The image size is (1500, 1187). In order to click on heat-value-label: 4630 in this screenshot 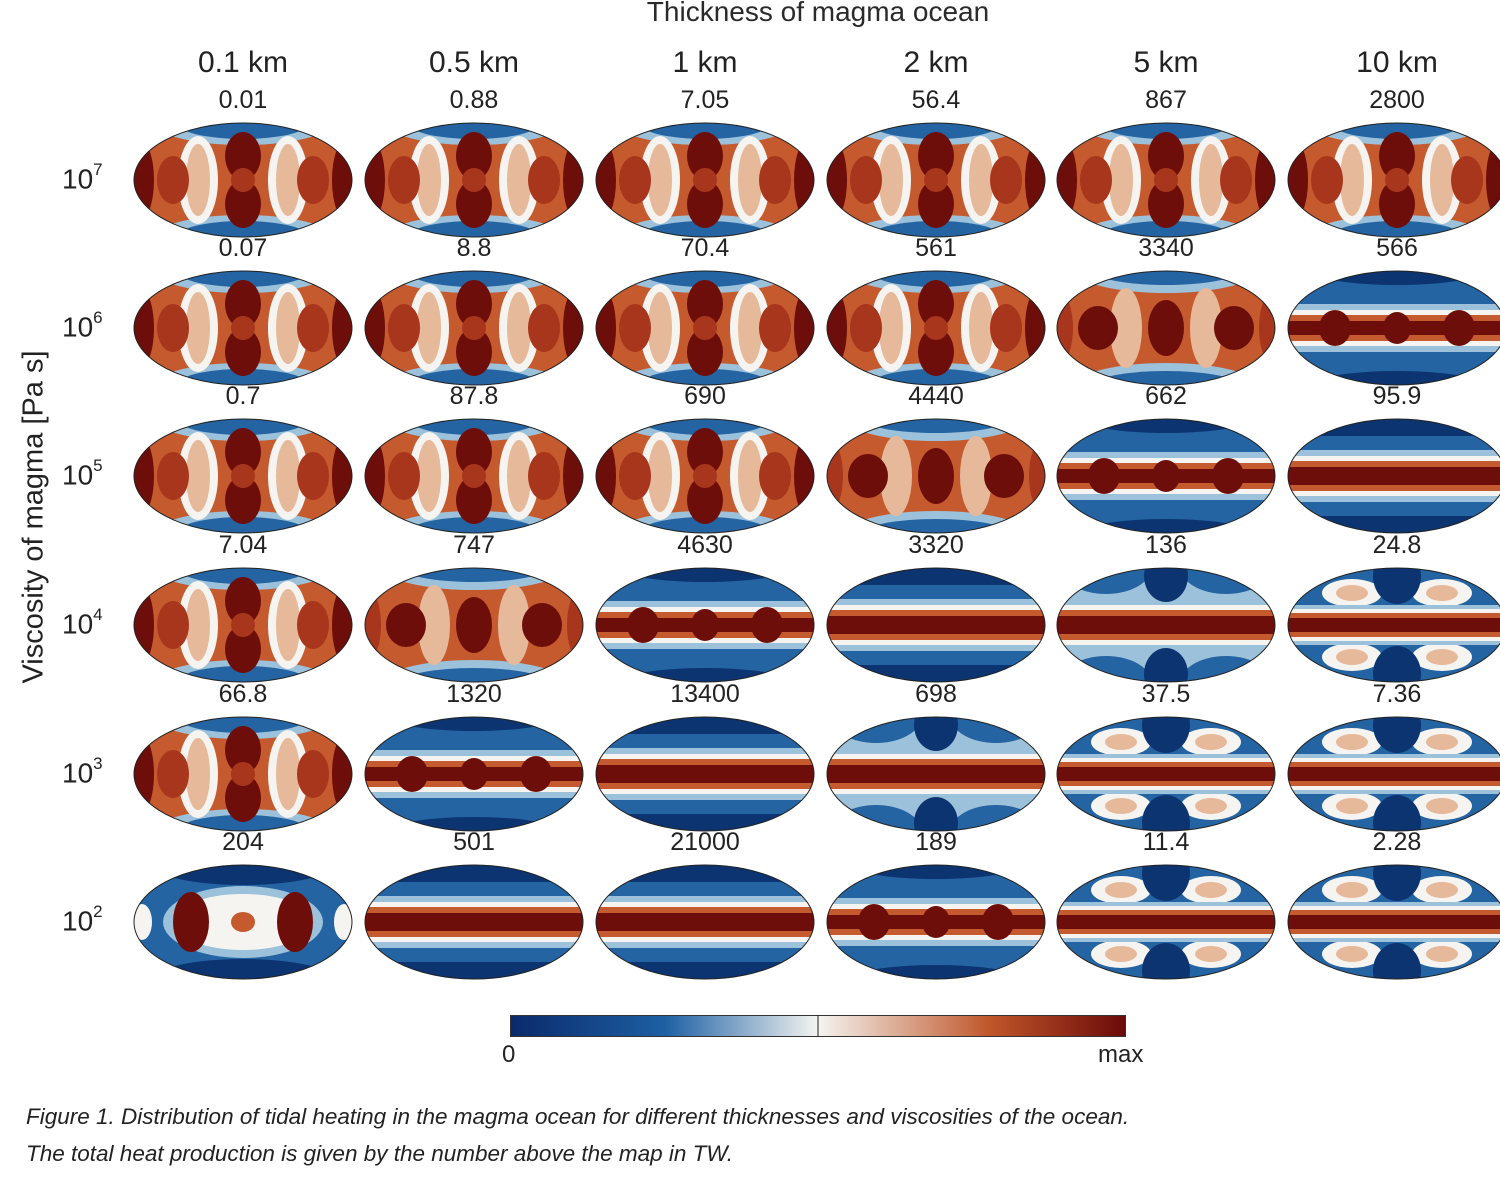, I will do `click(705, 545)`.